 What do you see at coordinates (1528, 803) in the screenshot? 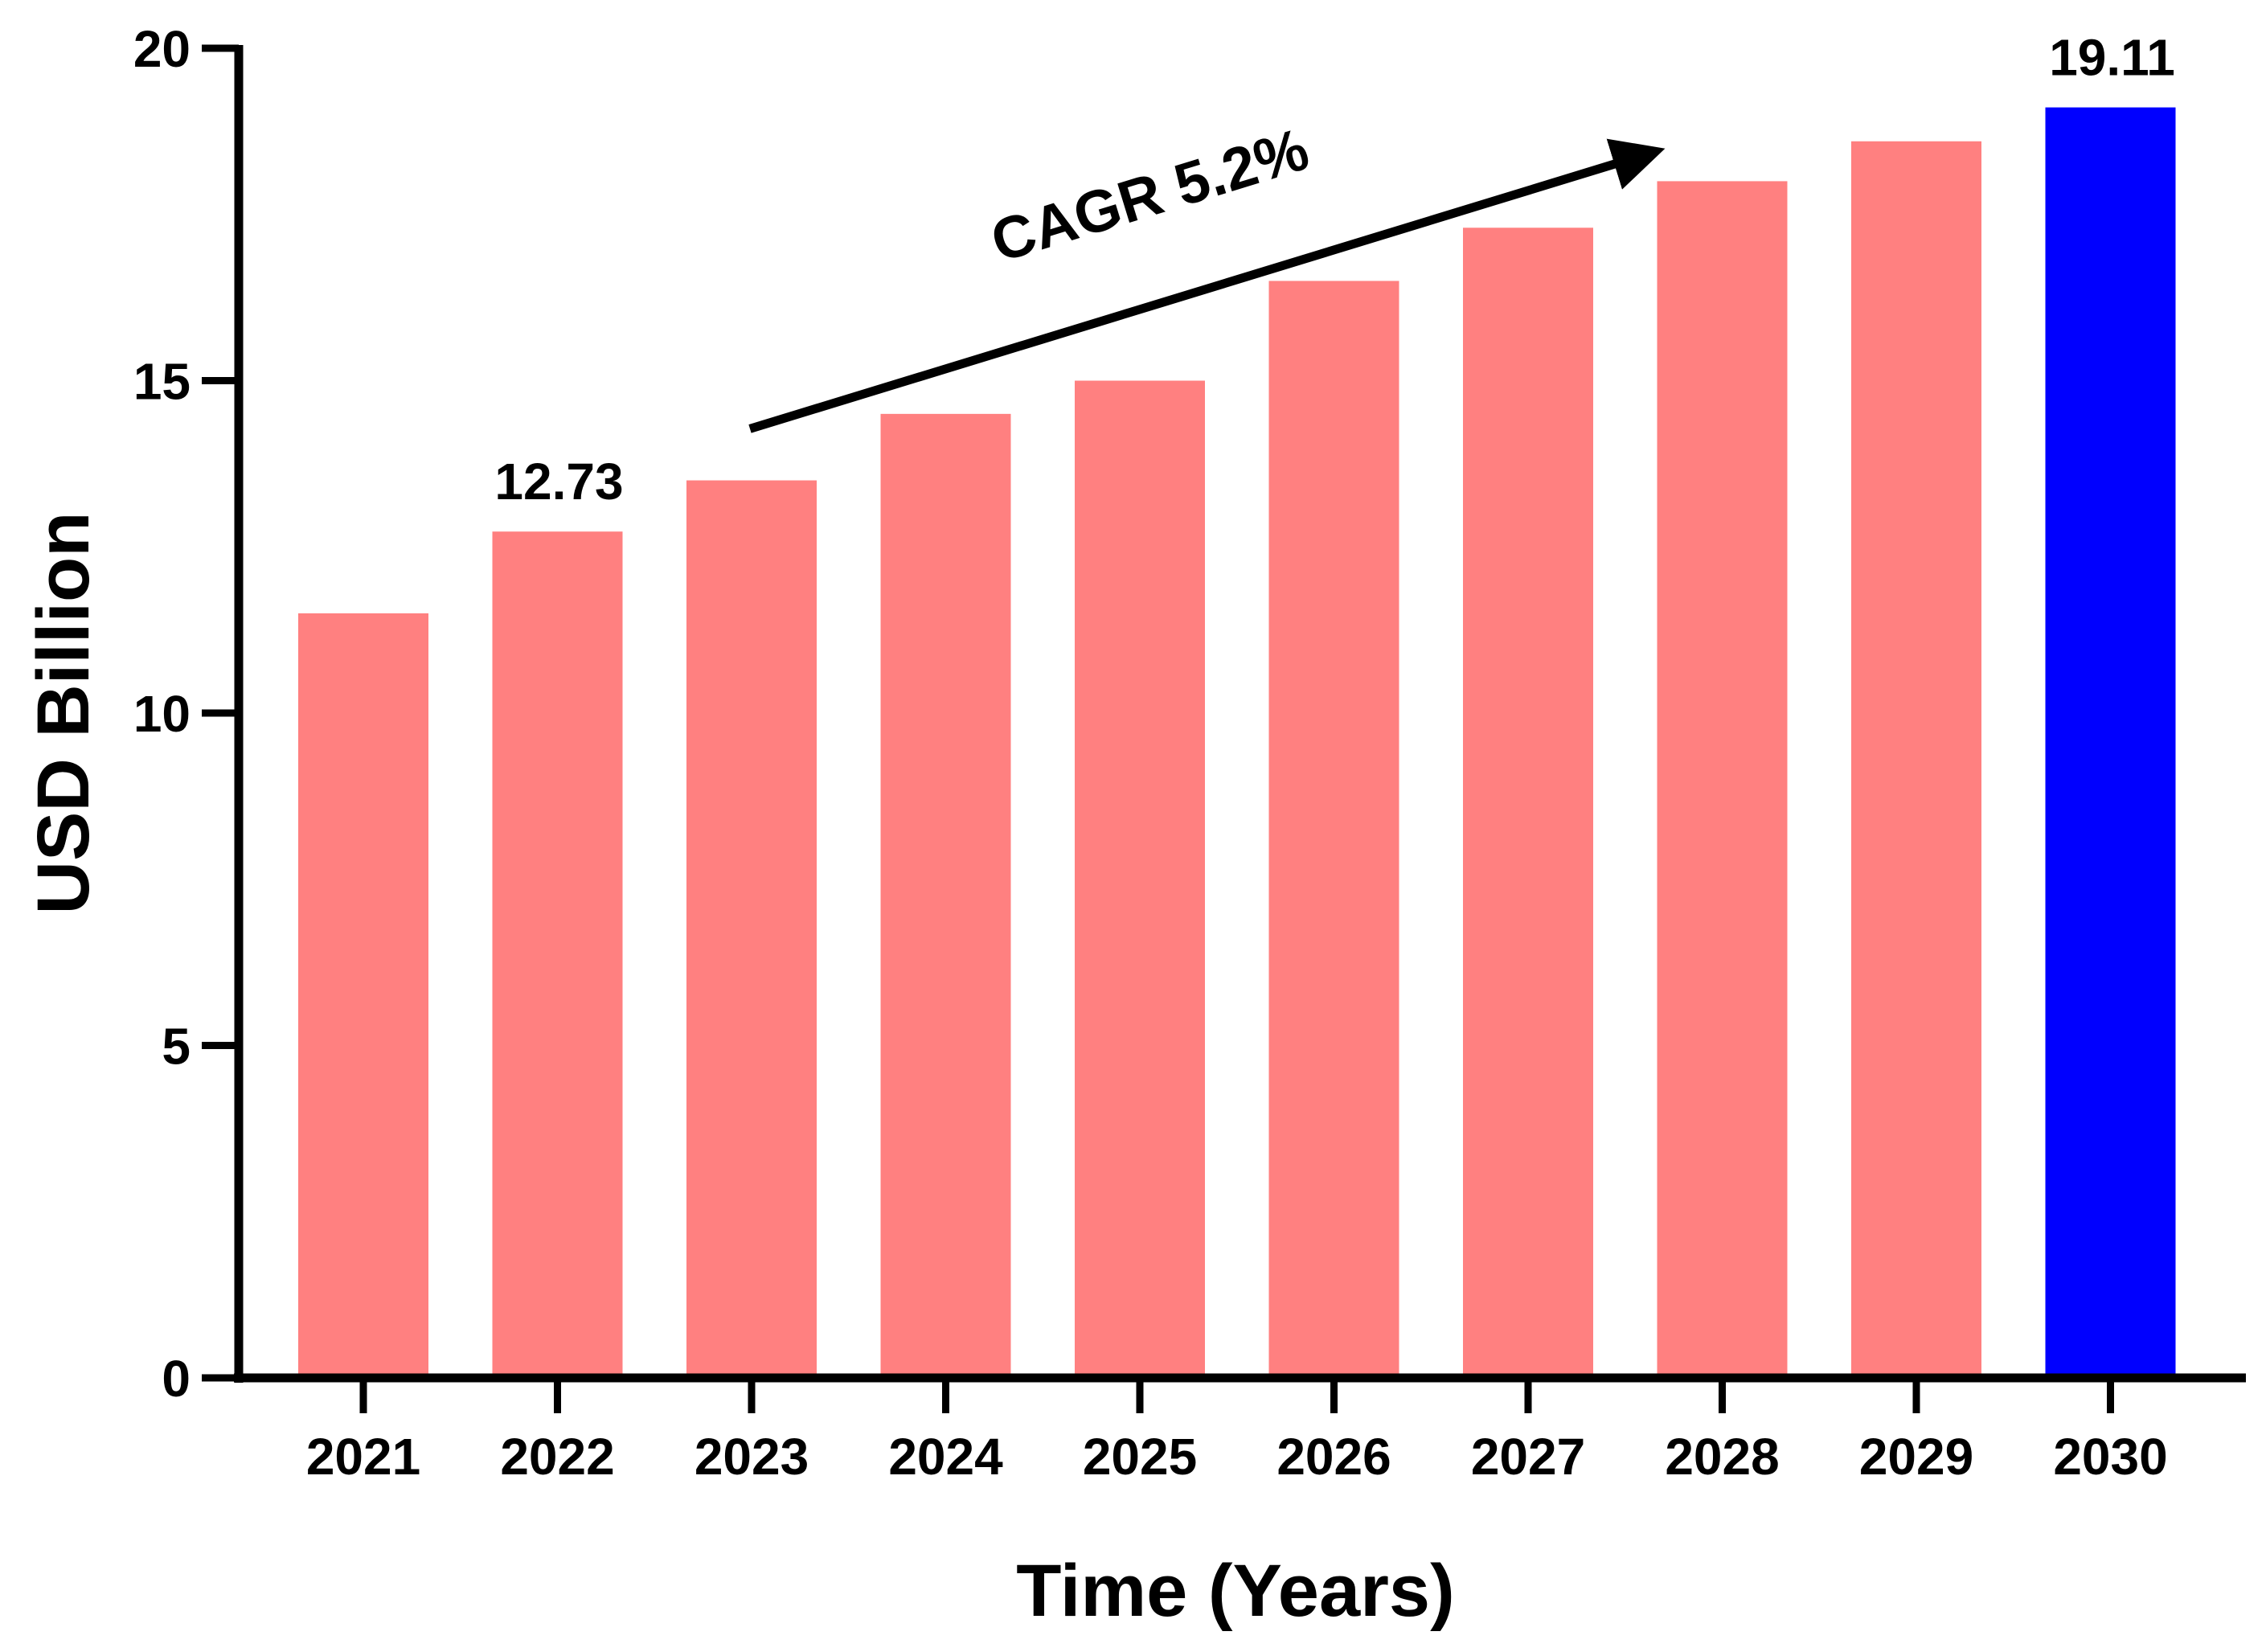
I see `bar-2027` at bounding box center [1528, 803].